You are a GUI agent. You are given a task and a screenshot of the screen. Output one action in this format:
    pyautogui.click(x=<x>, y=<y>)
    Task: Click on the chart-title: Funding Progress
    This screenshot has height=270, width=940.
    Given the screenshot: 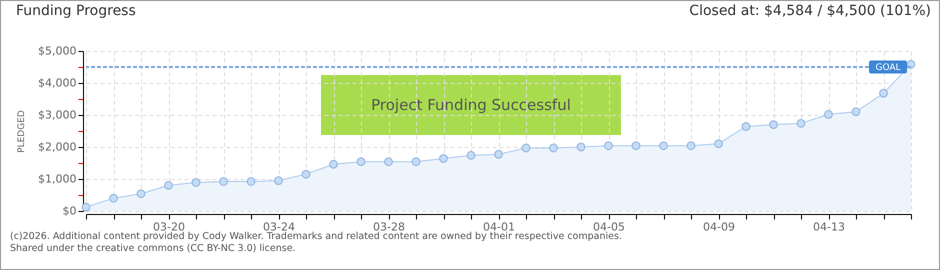 What is the action you would take?
    pyautogui.click(x=76, y=11)
    